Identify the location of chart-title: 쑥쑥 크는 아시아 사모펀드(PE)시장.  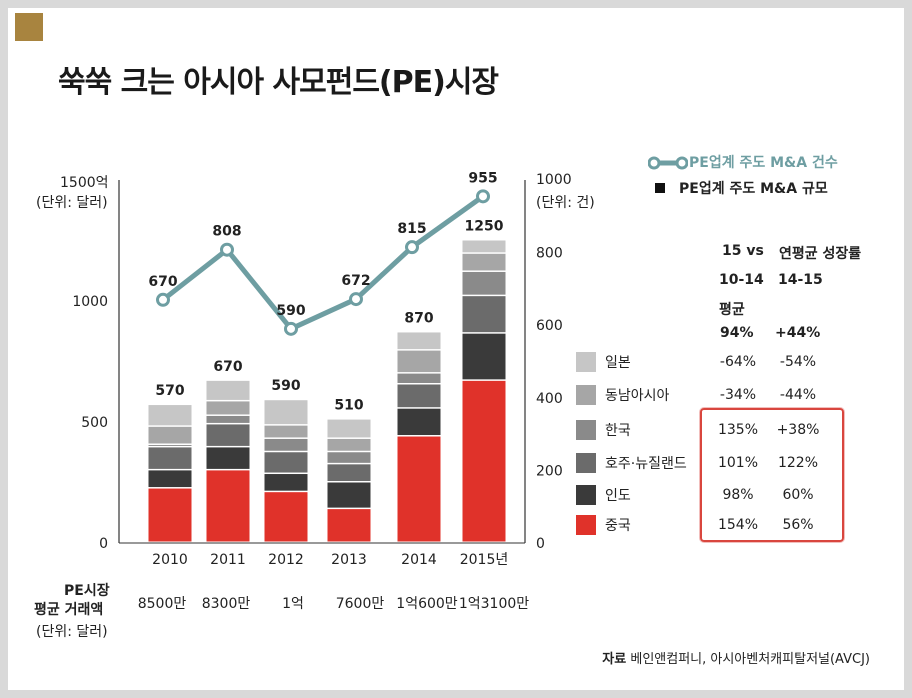
(278, 82).